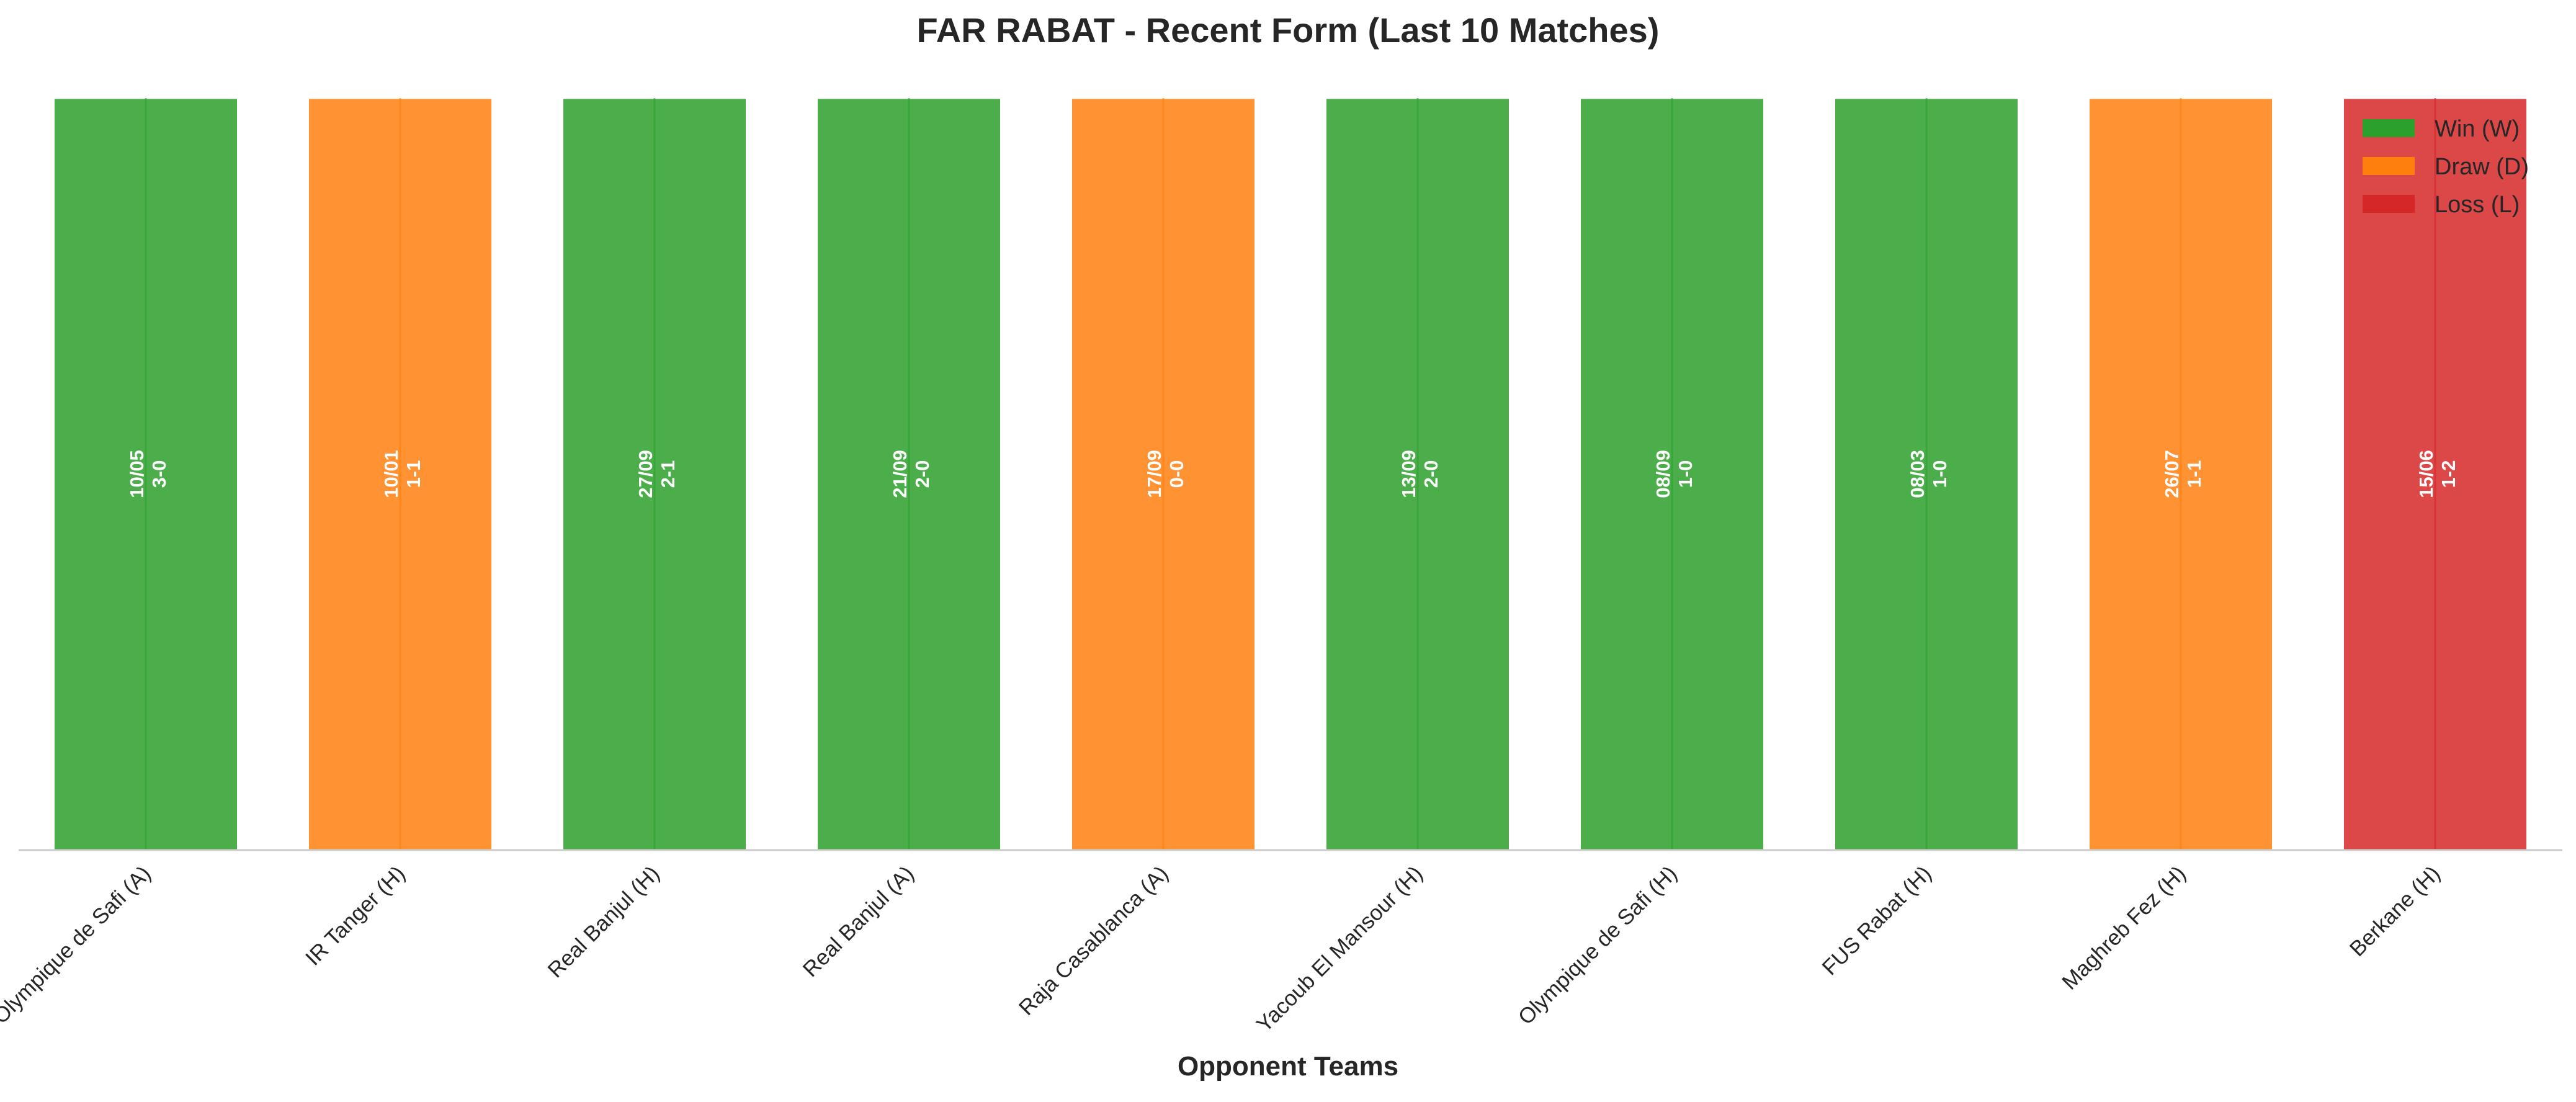 This screenshot has width=2576, height=1102. Describe the element at coordinates (2124, 928) in the screenshot. I see `x-tick-label-9: Maghreb Fez (H)` at that location.